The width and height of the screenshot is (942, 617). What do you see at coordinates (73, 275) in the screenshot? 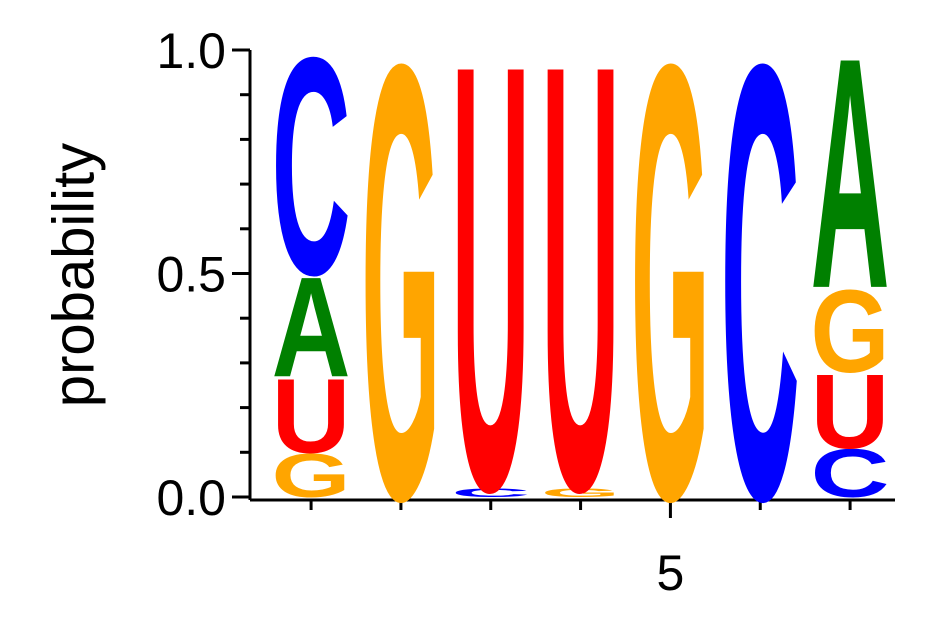
I see `y-axis-label: probability` at bounding box center [73, 275].